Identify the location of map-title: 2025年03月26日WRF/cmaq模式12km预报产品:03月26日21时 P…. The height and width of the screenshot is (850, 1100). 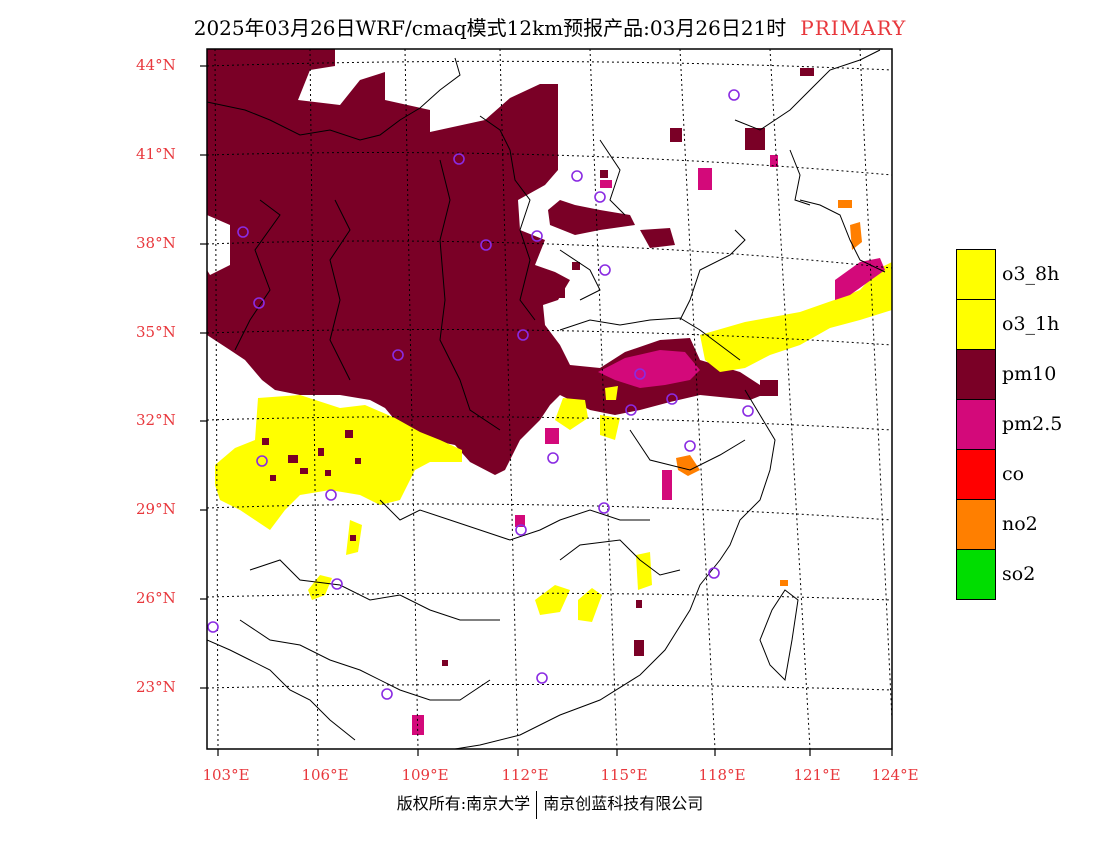
(550, 26).